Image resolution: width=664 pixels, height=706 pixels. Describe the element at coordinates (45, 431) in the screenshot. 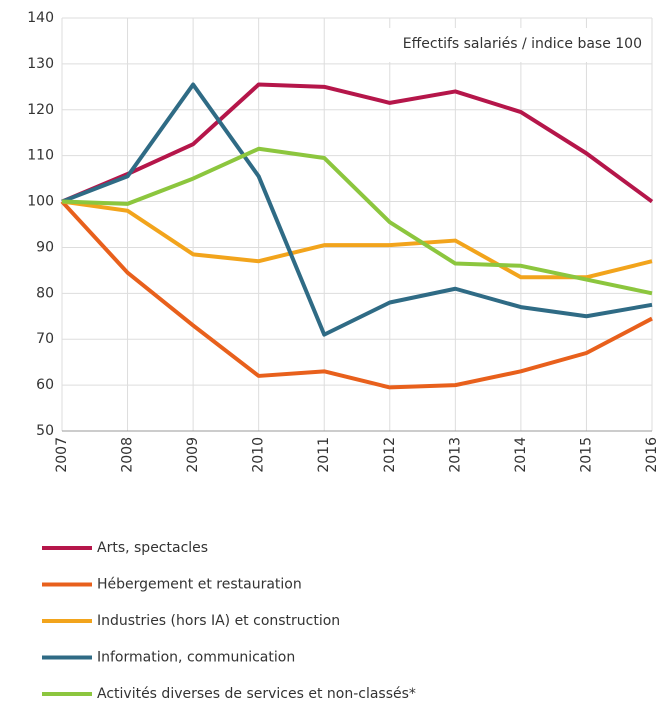

I see `y-tick-label: 50` at that location.